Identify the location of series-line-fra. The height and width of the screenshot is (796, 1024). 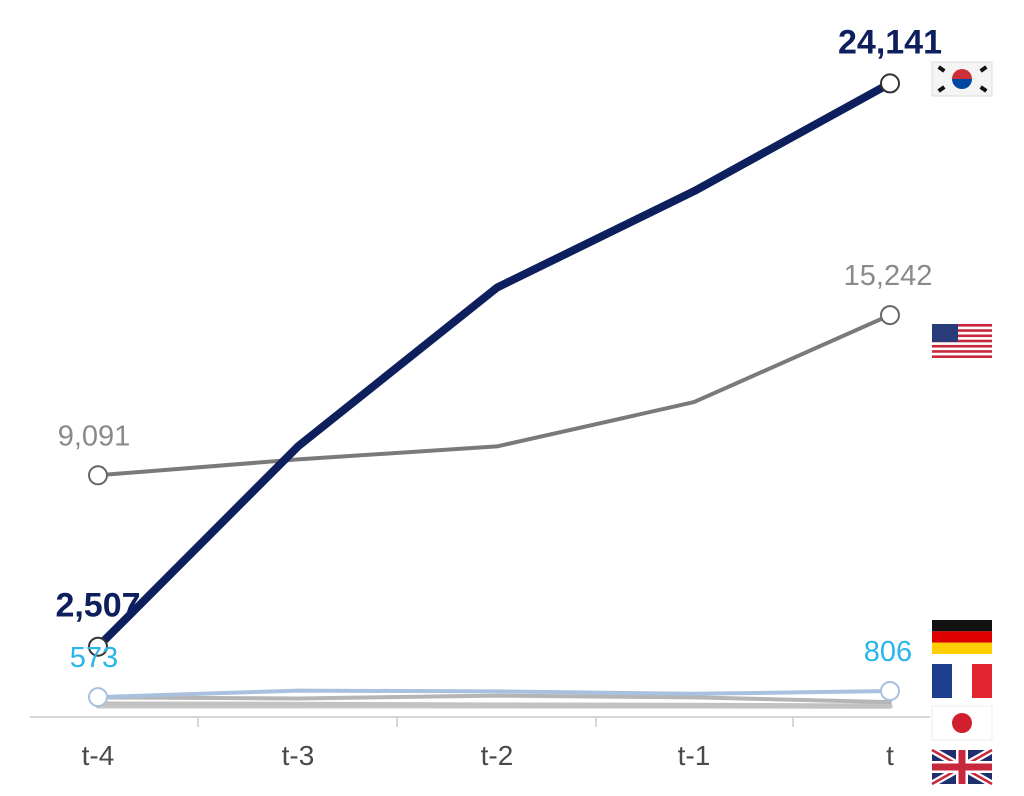
(494, 699).